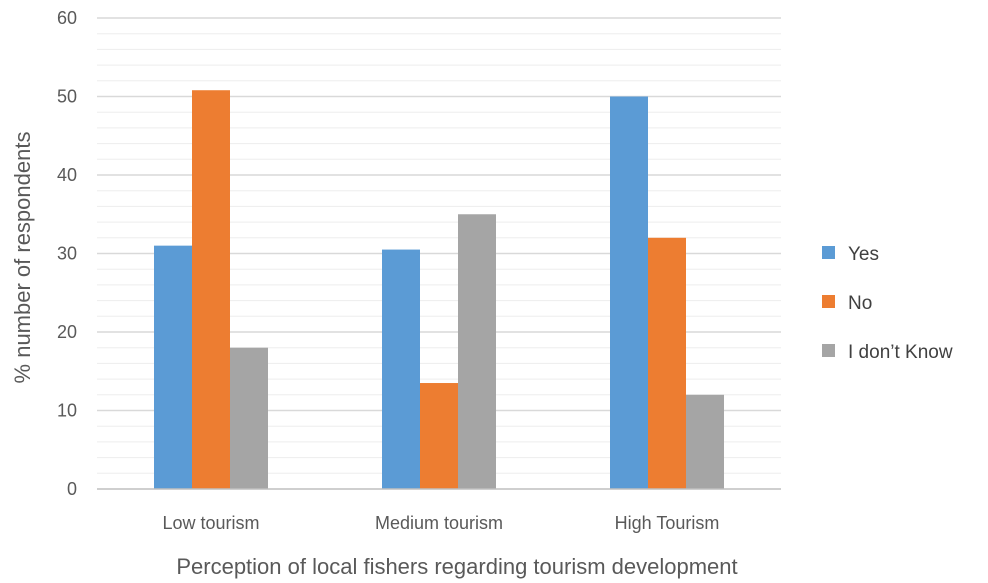  Describe the element at coordinates (860, 303) in the screenshot. I see `legend-label: No` at that location.